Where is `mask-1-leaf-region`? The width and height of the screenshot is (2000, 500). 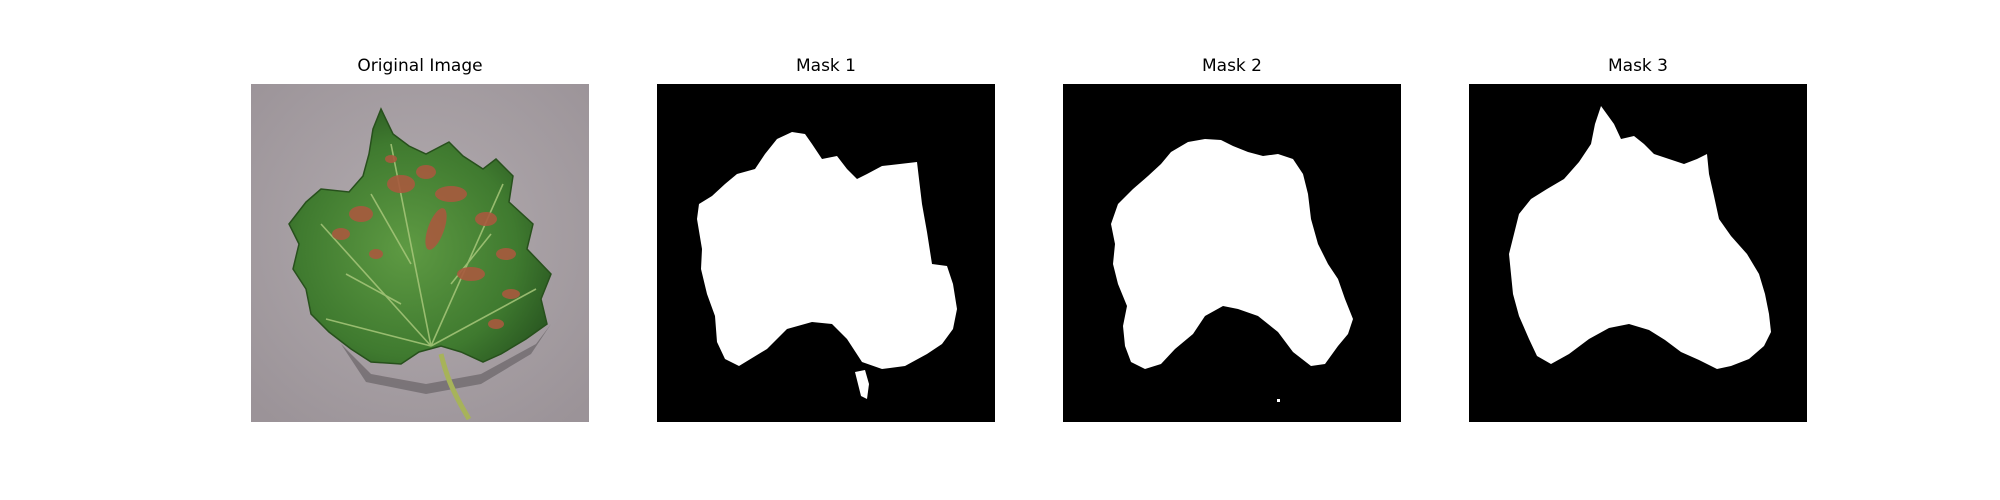
mask-1-leaf-region is located at coordinates (827, 250).